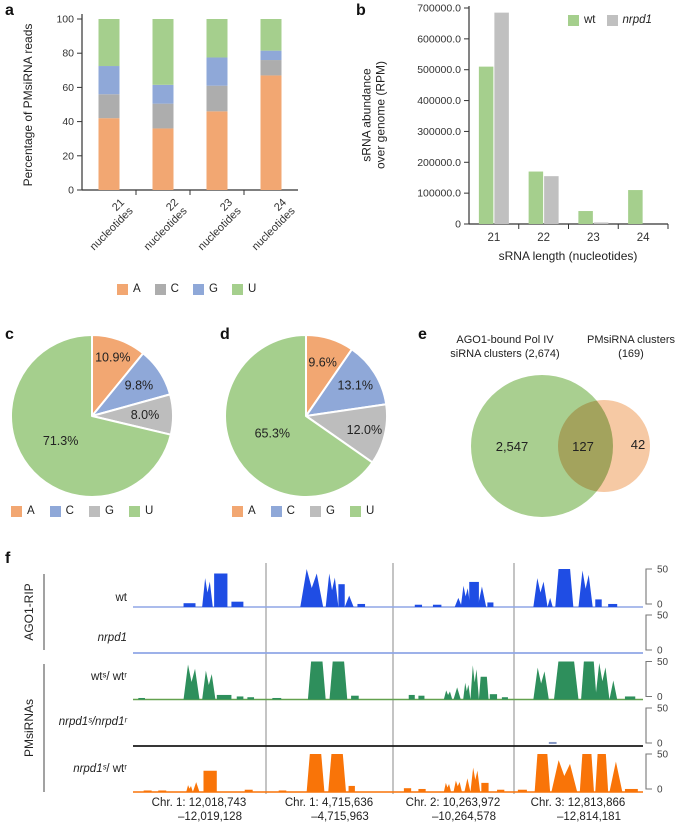 The image size is (685, 825). What do you see at coordinates (63, 638) in the screenshot?
I see `track-label-ago1-nrpd1: nrpd1` at bounding box center [63, 638].